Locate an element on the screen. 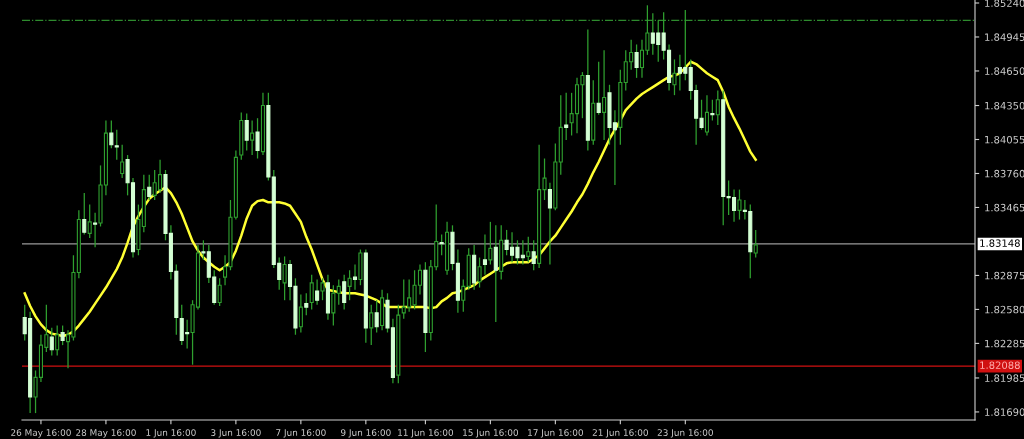 This screenshot has height=439, width=1024. y-tick-label: 1.84650 is located at coordinates (1004, 71).